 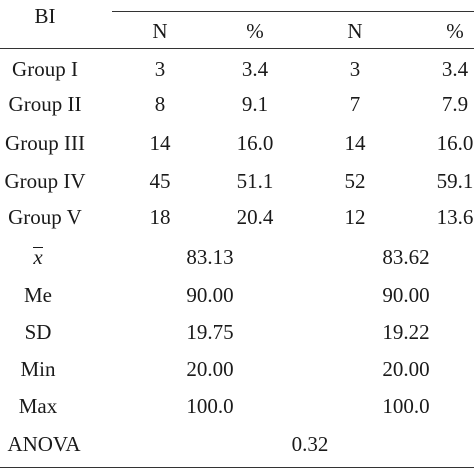 What do you see at coordinates (45, 69) in the screenshot?
I see `row-label: Group I` at bounding box center [45, 69].